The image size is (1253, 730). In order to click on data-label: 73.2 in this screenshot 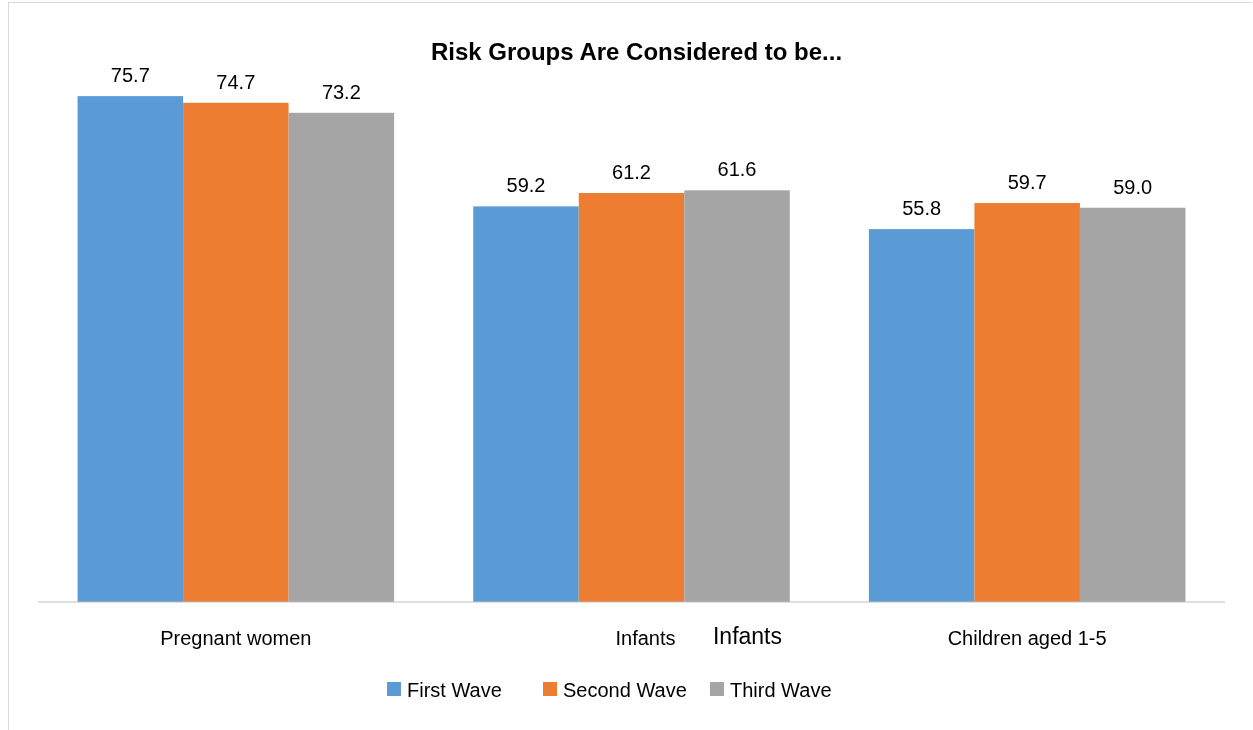, I will do `click(341, 91)`.